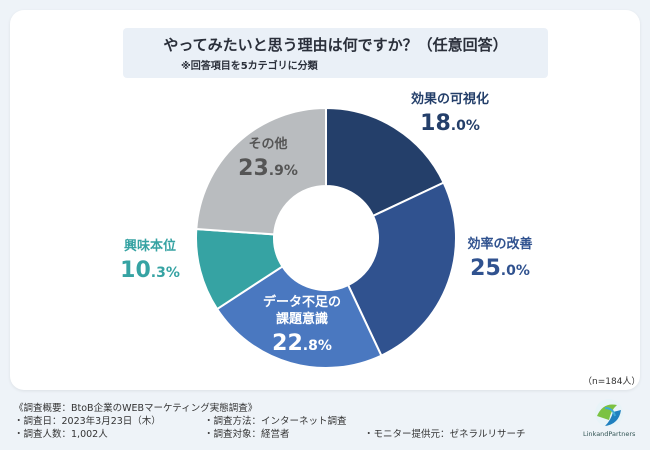  What do you see at coordinates (268, 168) in the screenshot?
I see `slice-value-label: 23.9%` at bounding box center [268, 168].